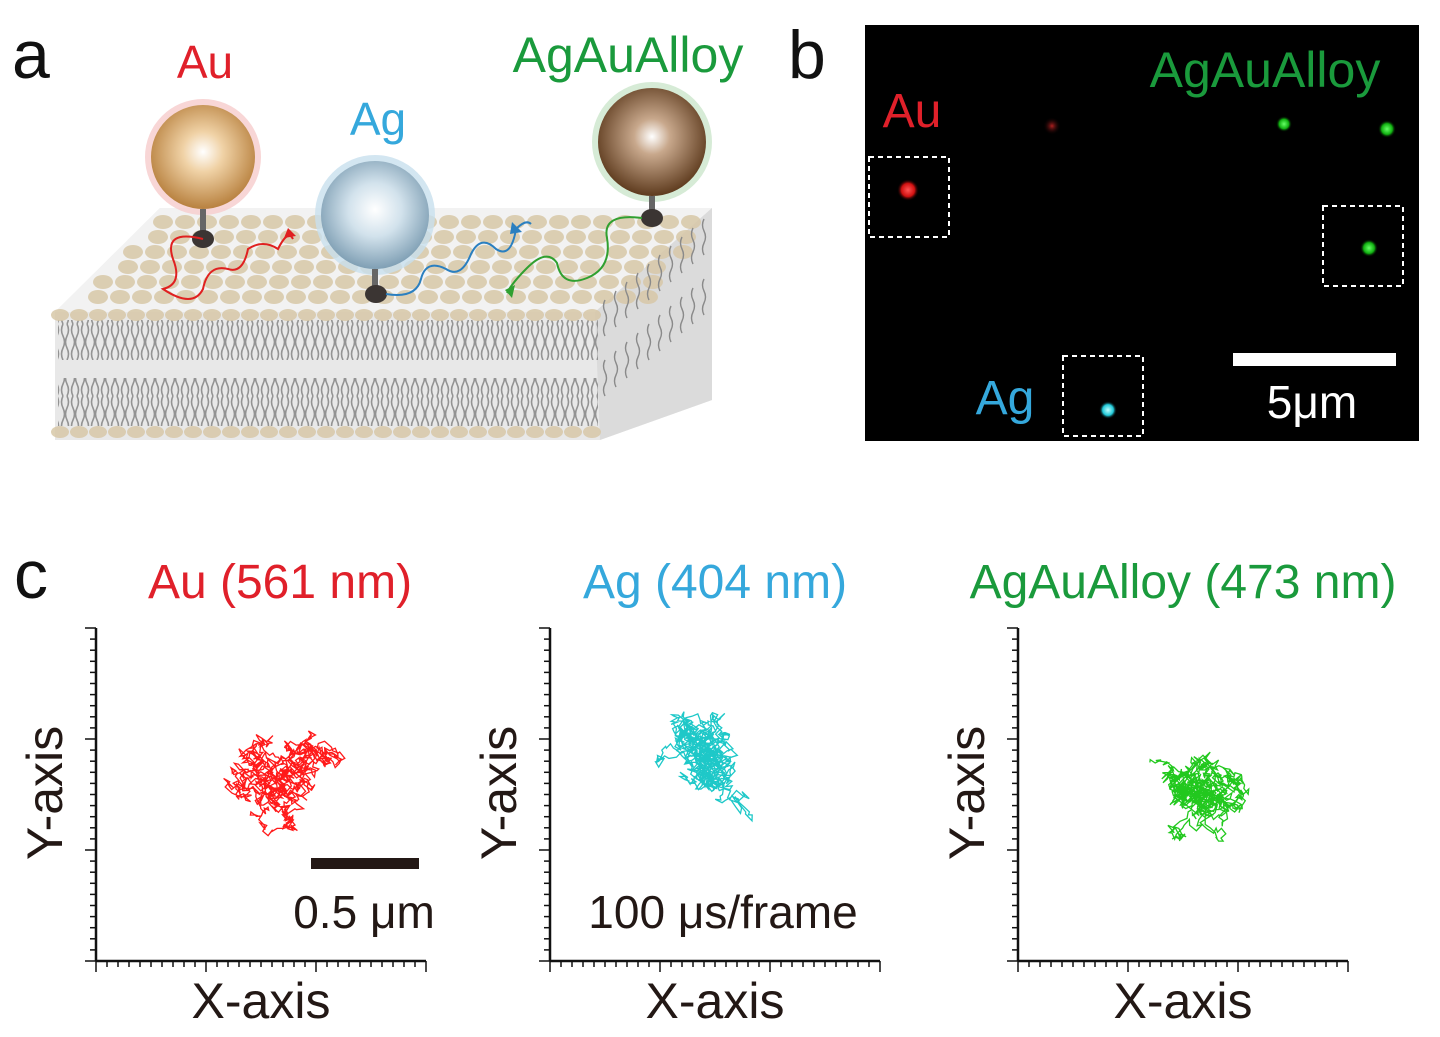 Image resolution: width=1440 pixels, height=1037 pixels. What do you see at coordinates (220, 199) in the screenshot?
I see `au-particle` at bounding box center [220, 199].